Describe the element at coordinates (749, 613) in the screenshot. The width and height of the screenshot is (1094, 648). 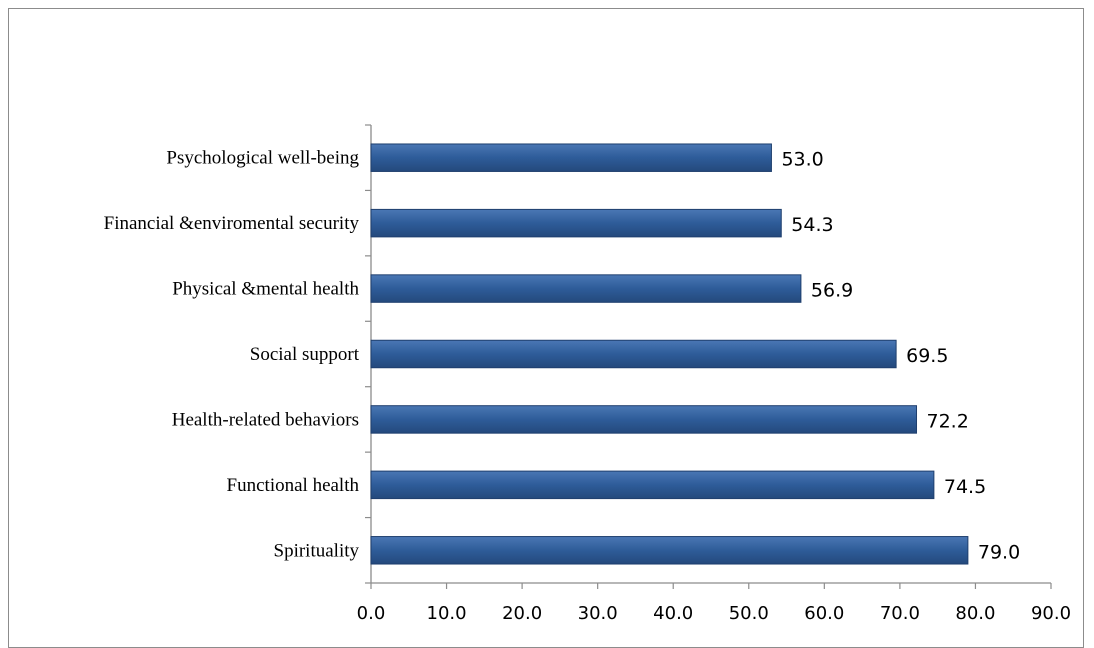
I see `x-tick-label: 50.0` at that location.